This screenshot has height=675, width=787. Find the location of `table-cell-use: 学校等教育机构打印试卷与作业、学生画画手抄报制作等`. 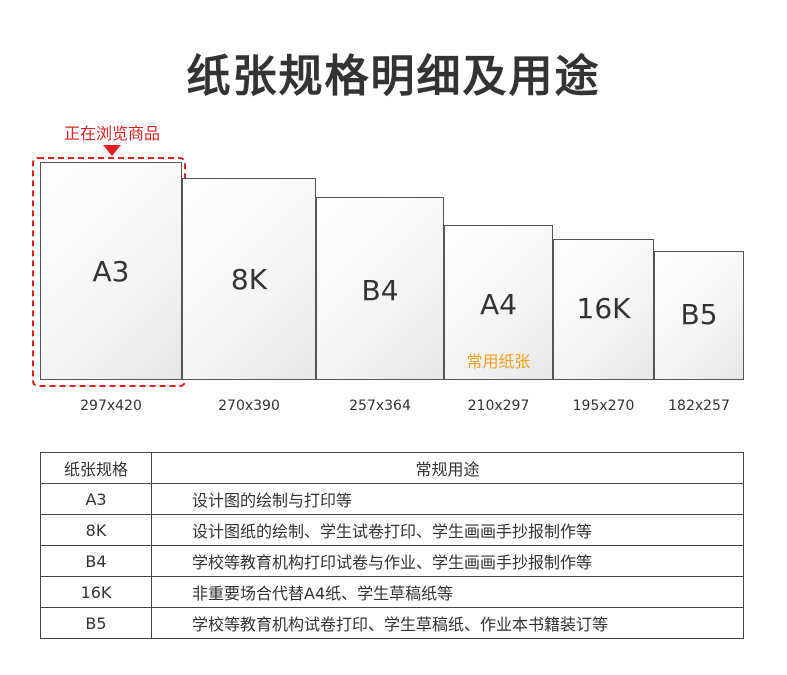

table-cell-use: 学校等教育机构打印试卷与作业、学生画画手抄报制作等 is located at coordinates (447, 561).